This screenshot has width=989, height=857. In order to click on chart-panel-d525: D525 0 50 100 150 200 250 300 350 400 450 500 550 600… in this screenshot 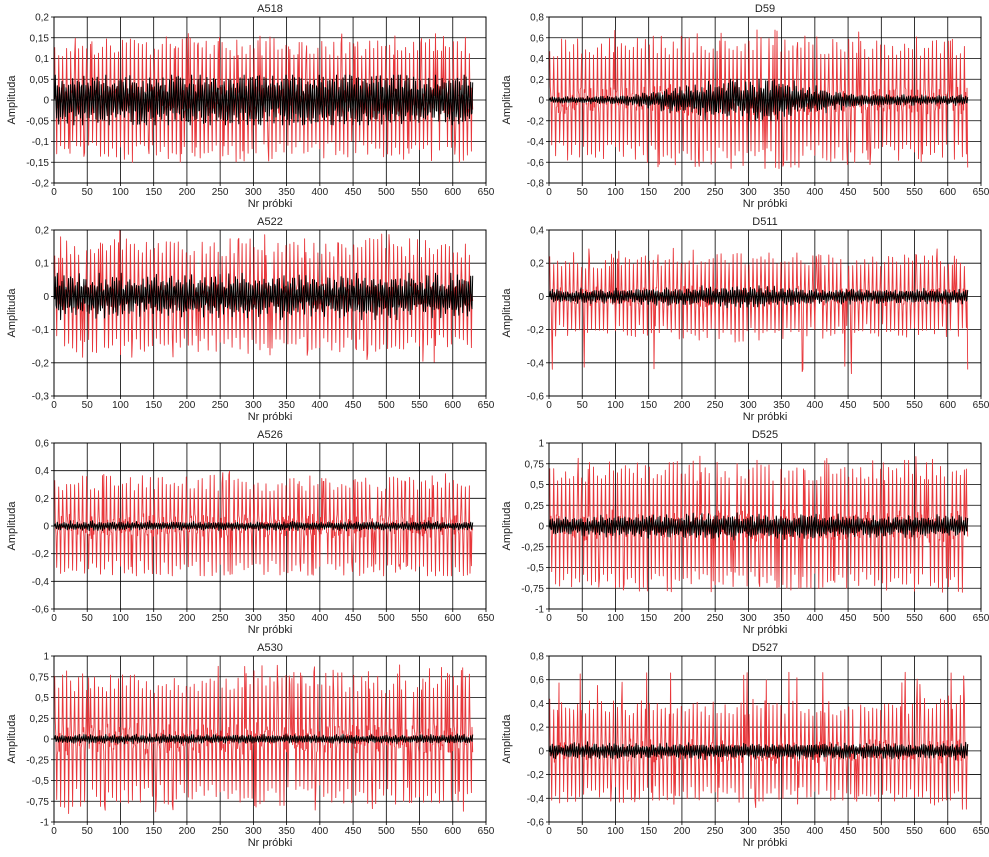, I will do `click(742, 532)`.